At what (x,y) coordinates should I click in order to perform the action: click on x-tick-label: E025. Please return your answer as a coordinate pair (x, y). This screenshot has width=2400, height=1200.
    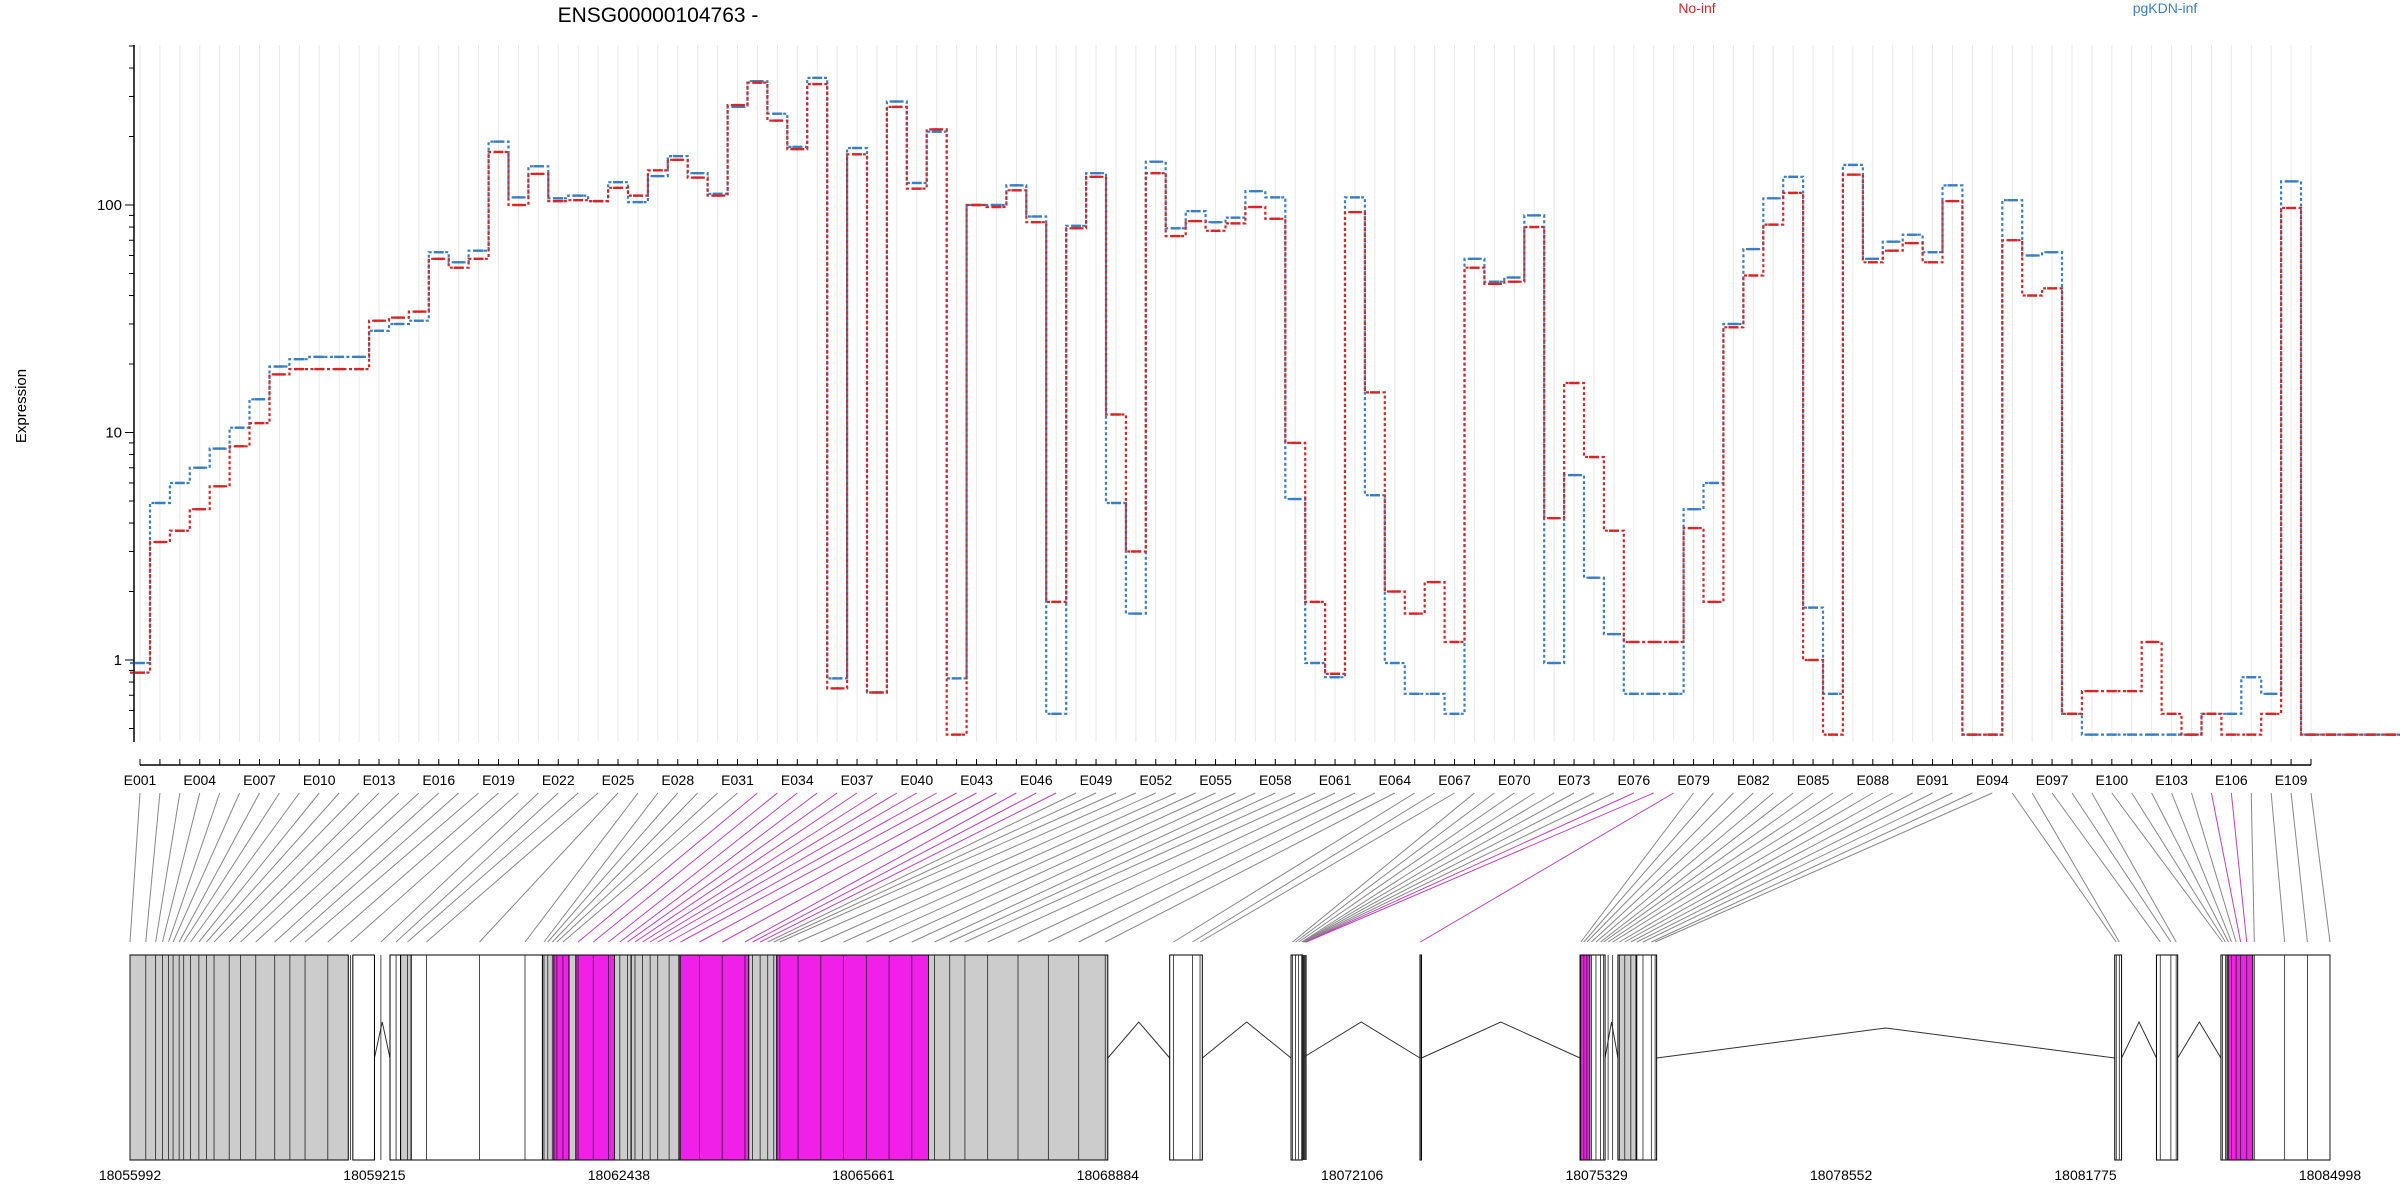
    Looking at the image, I should click on (618, 780).